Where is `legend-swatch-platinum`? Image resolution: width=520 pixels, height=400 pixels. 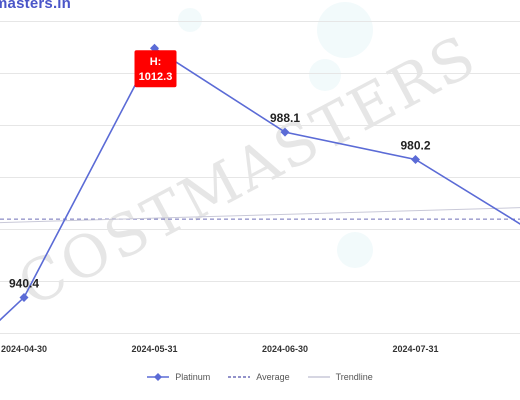 legend-swatch-platinum is located at coordinates (158, 377).